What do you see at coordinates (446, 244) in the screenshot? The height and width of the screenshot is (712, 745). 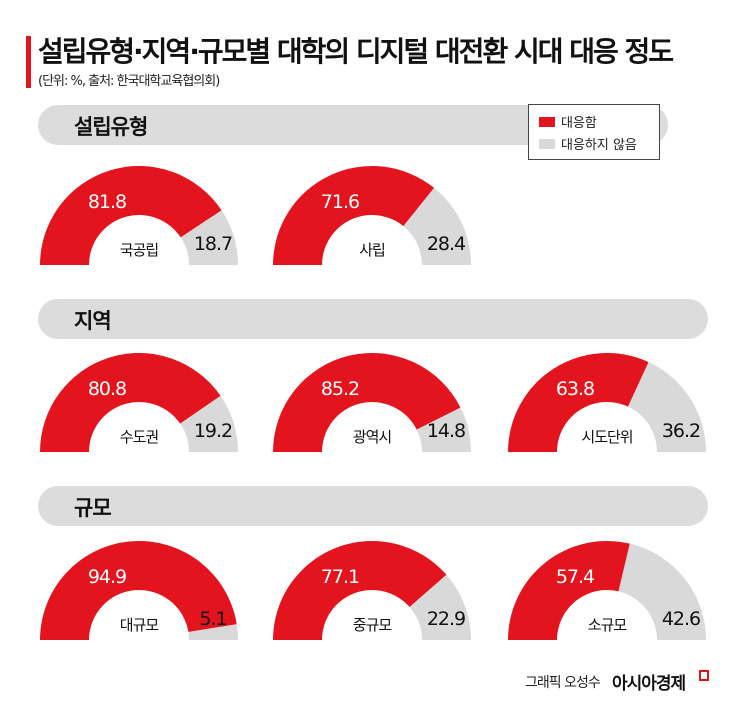 I see `data-label-not-respond: 28.4` at bounding box center [446, 244].